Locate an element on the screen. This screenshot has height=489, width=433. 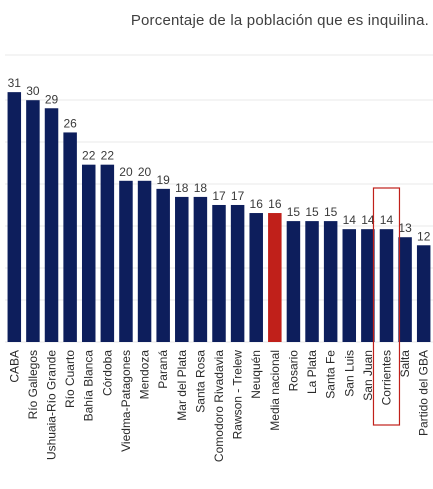
category-label: Rosario is located at coordinates (293, 371).